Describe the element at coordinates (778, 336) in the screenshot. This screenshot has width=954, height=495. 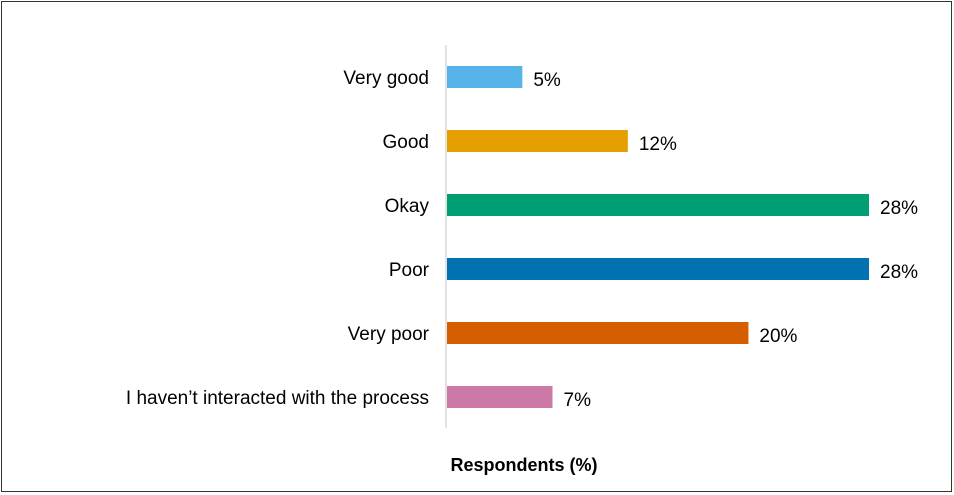
I see `data-label: 20%` at that location.